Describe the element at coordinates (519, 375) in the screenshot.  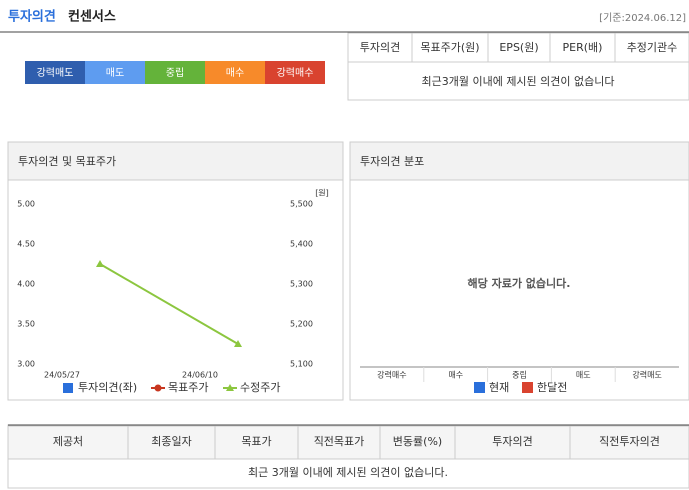
I see `x-tick-label: 중립` at that location.